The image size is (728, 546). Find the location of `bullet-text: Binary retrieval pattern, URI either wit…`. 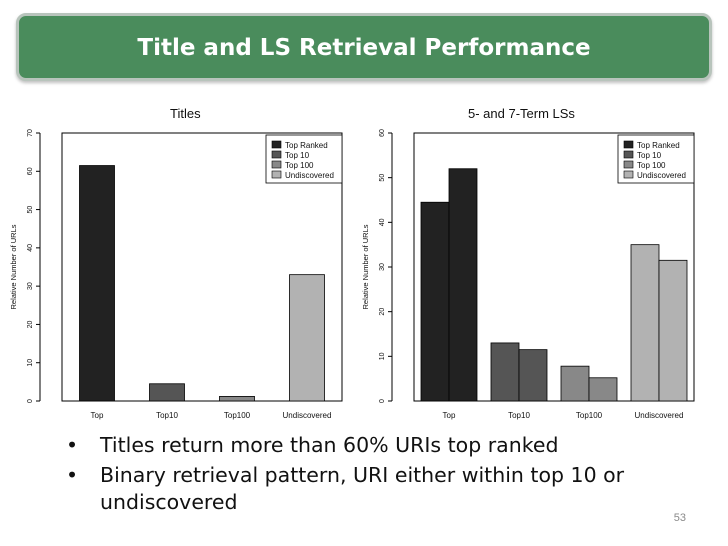

bullet-text: Binary retrieval pattern, URI either wit… is located at coordinates (362, 488).